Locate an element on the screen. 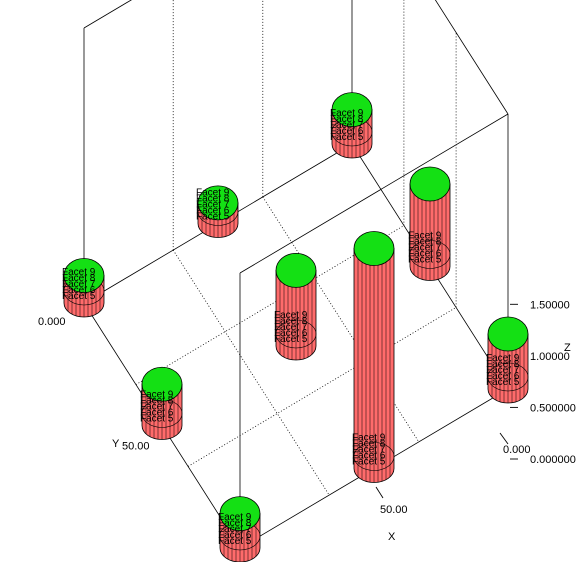 The width and height of the screenshot is (584, 562). tick-label: 0.000000 is located at coordinates (553, 460).